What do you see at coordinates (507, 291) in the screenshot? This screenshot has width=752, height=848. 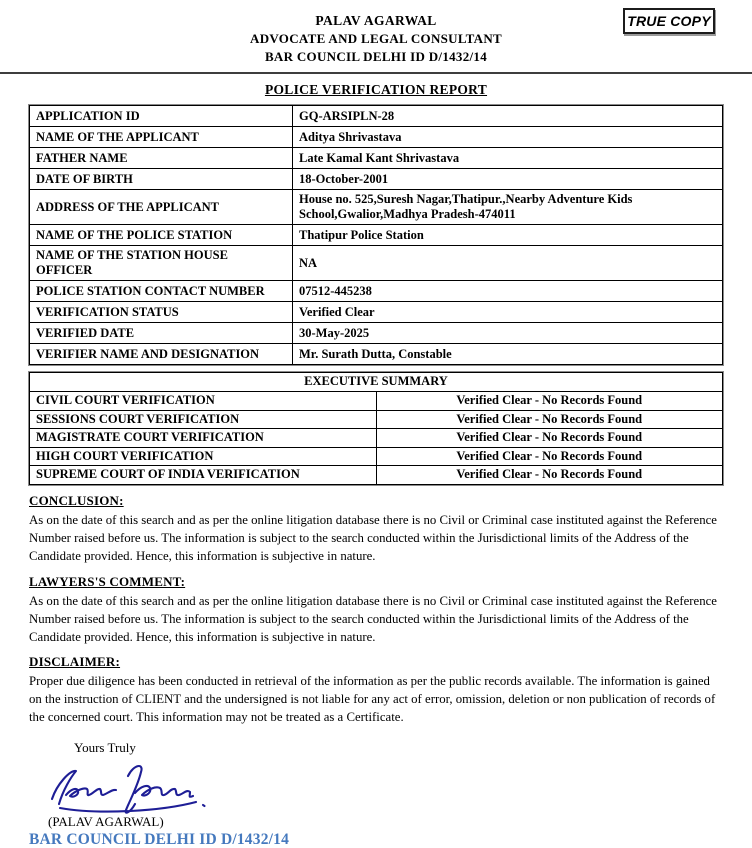 I see `row-value: 07512-445238` at bounding box center [507, 291].